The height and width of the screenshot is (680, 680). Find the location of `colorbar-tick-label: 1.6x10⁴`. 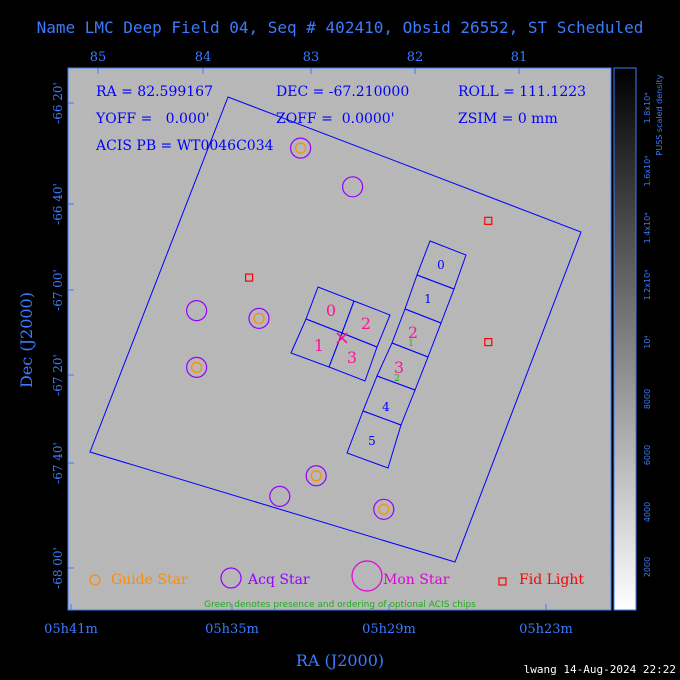

colorbar-tick-label: 1.6x10⁴ is located at coordinates (647, 171).